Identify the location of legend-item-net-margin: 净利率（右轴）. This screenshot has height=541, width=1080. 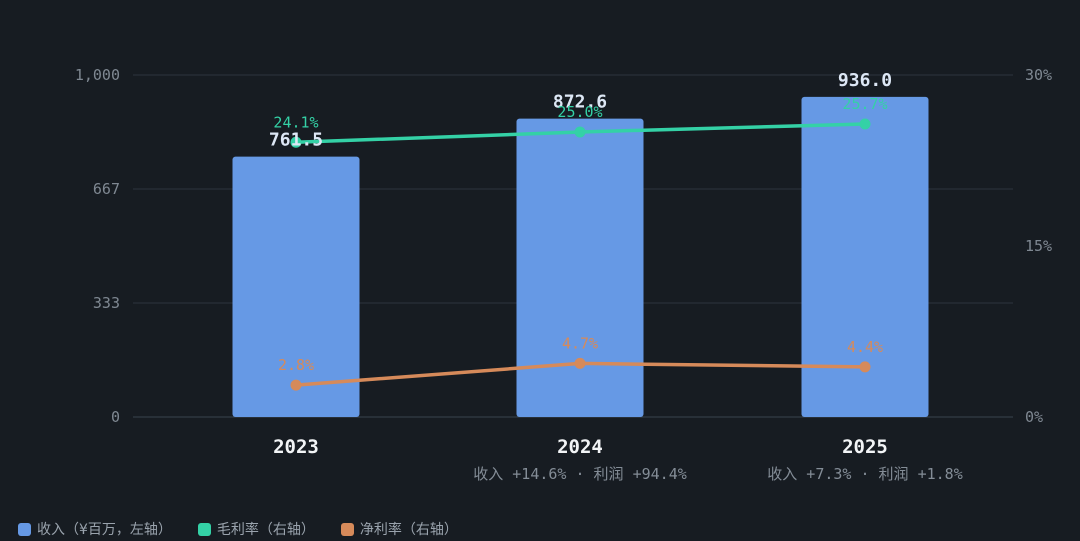
(399, 529).